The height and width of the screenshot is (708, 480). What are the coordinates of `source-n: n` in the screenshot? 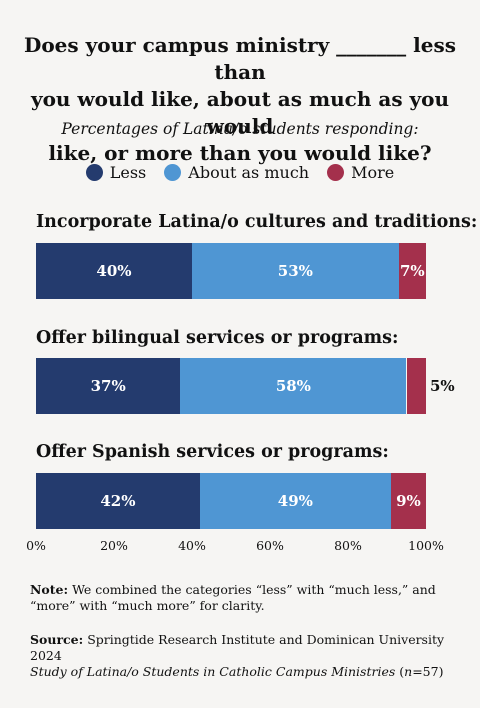 It's located at (408, 671).